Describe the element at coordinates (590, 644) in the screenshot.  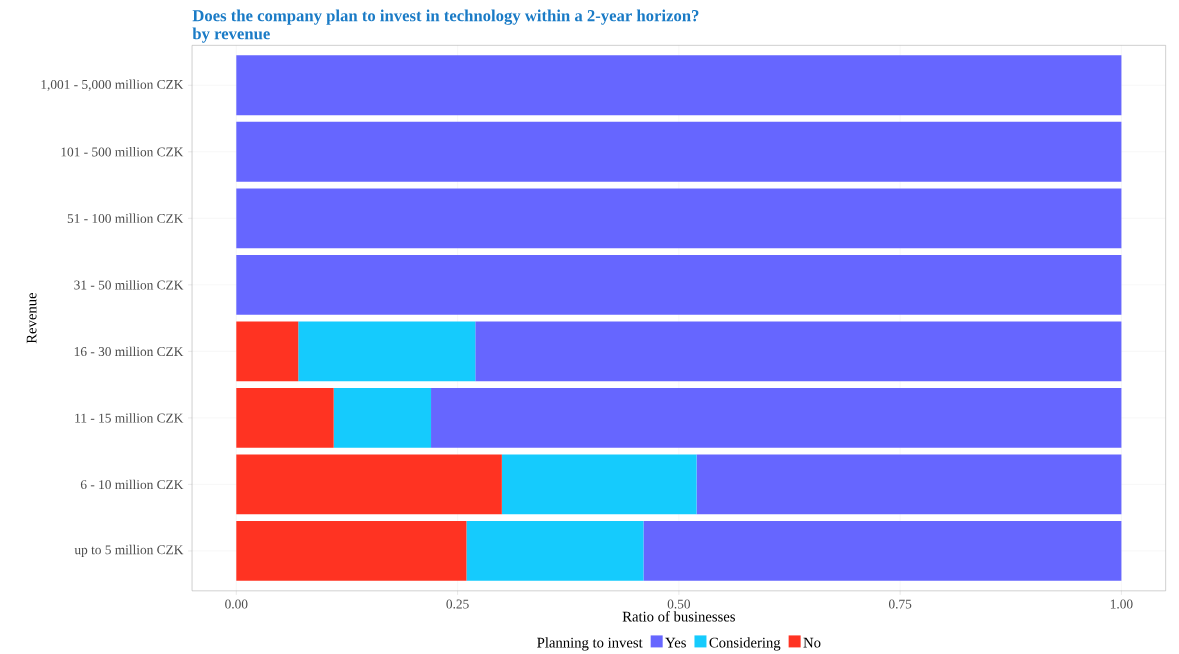
I see `legend-title: Planning to invest` at that location.